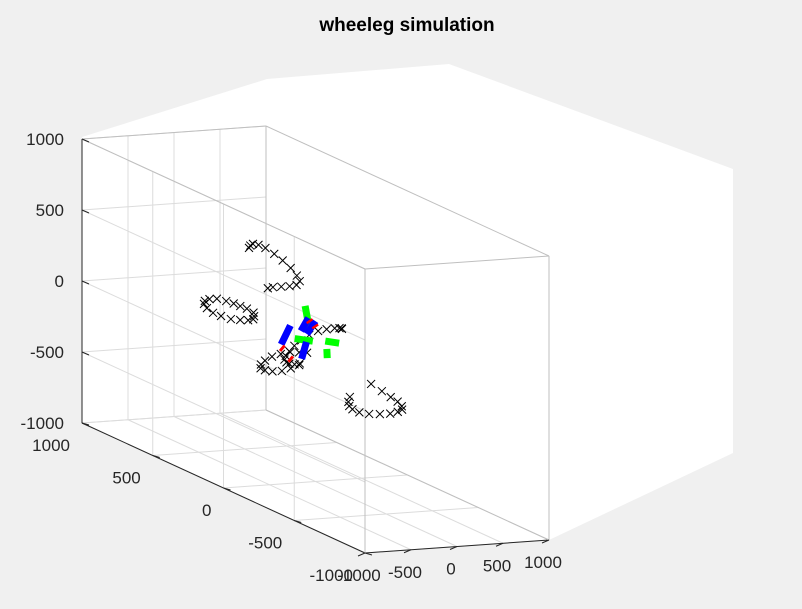  I want to click on x-tick-label: -500, so click(405, 572).